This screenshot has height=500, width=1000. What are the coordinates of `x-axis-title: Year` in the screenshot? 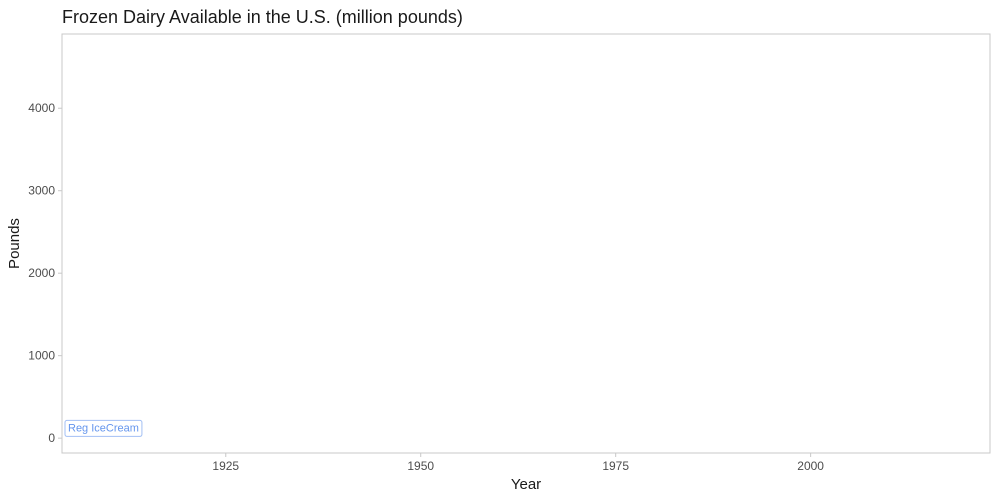 It's located at (526, 484).